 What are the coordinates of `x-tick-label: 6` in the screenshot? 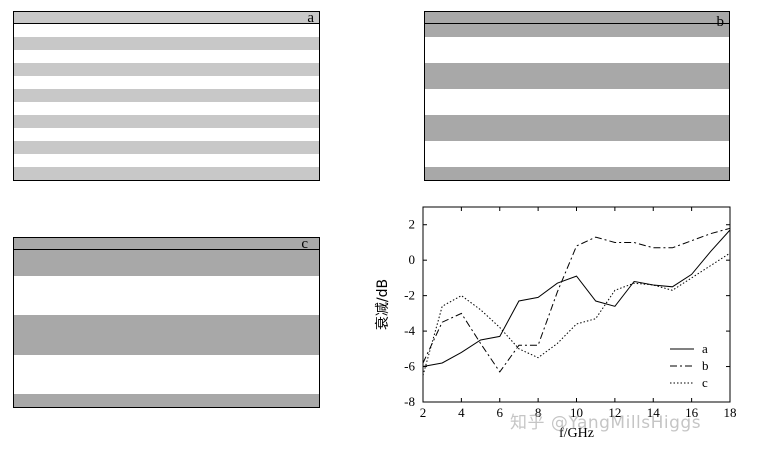 It's located at (500, 412).